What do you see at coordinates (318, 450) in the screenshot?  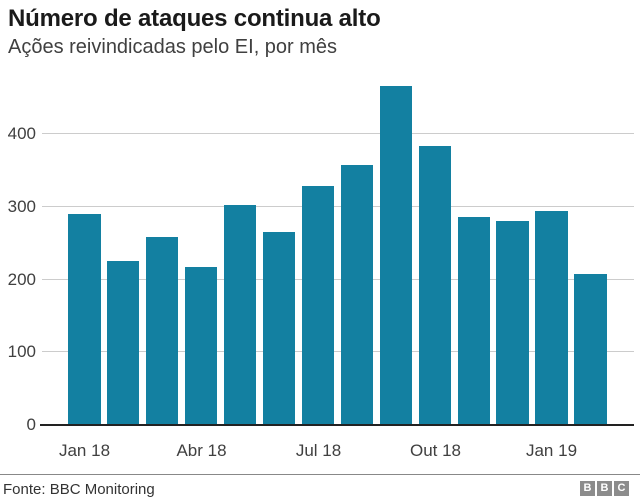 I see `x-tick-label-jul-18: Jul 18` at bounding box center [318, 450].